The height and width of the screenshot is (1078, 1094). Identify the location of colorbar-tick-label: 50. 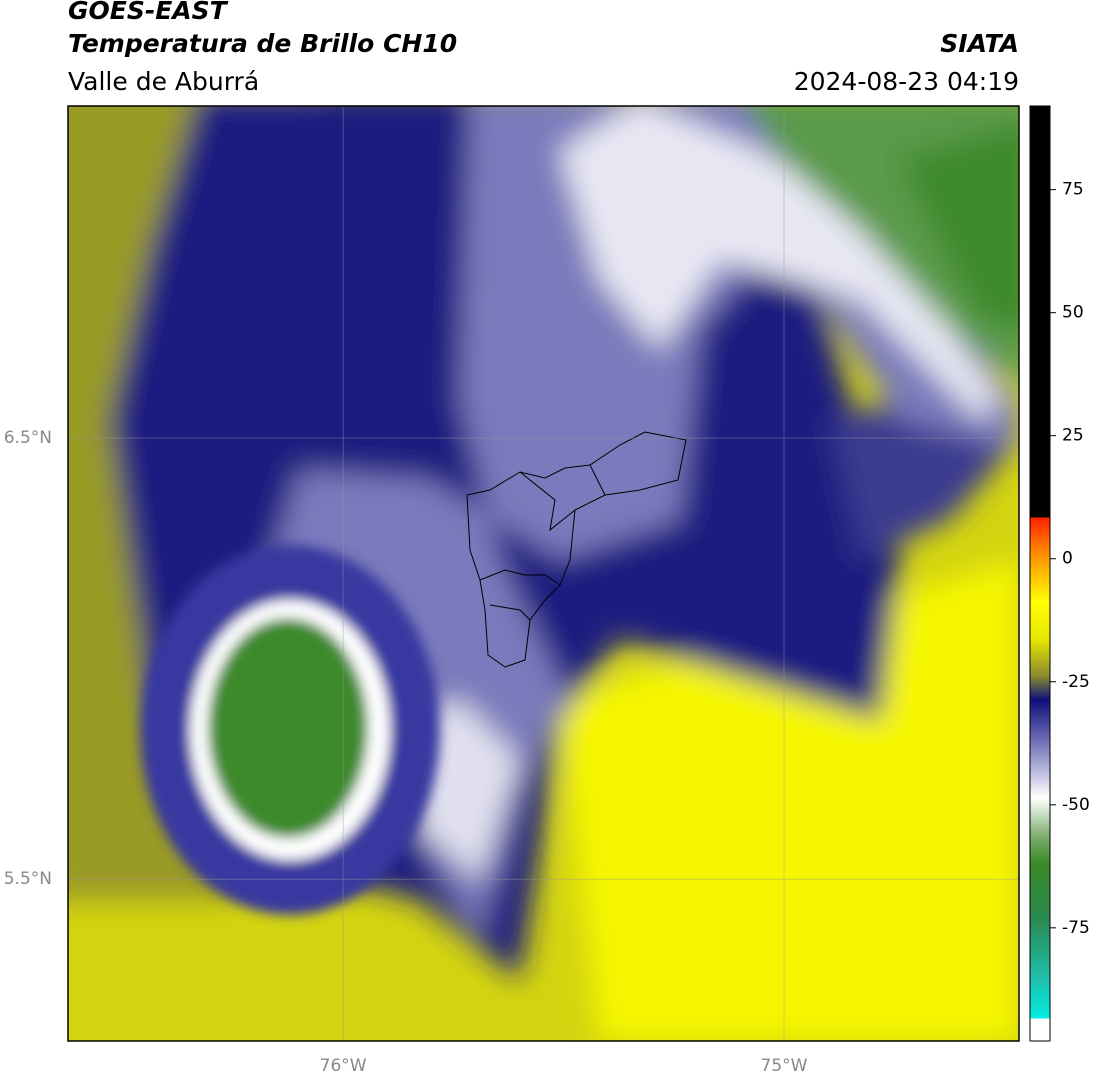
(1073, 313).